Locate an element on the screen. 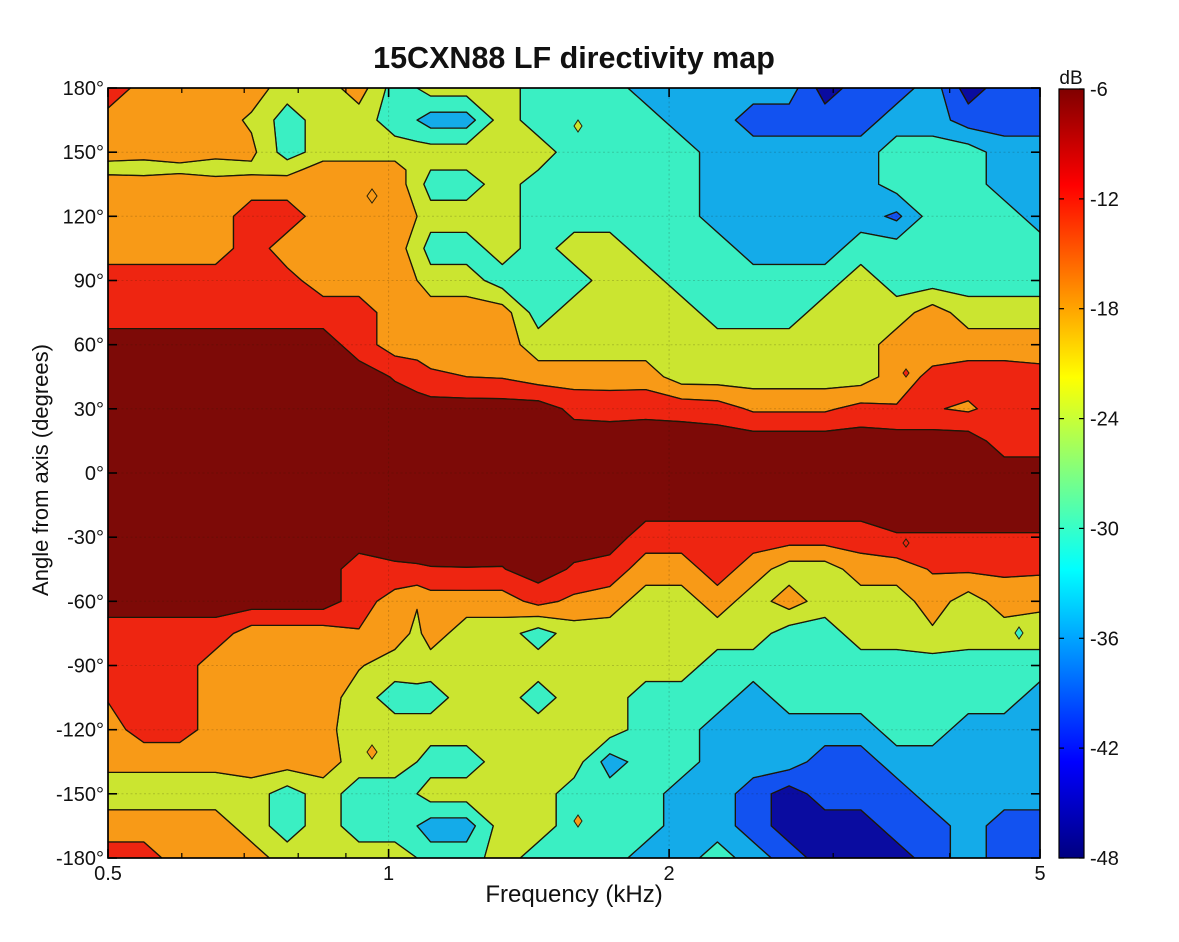 This screenshot has height=942, width=1179. svg-text: -30° is located at coordinates (85, 538).